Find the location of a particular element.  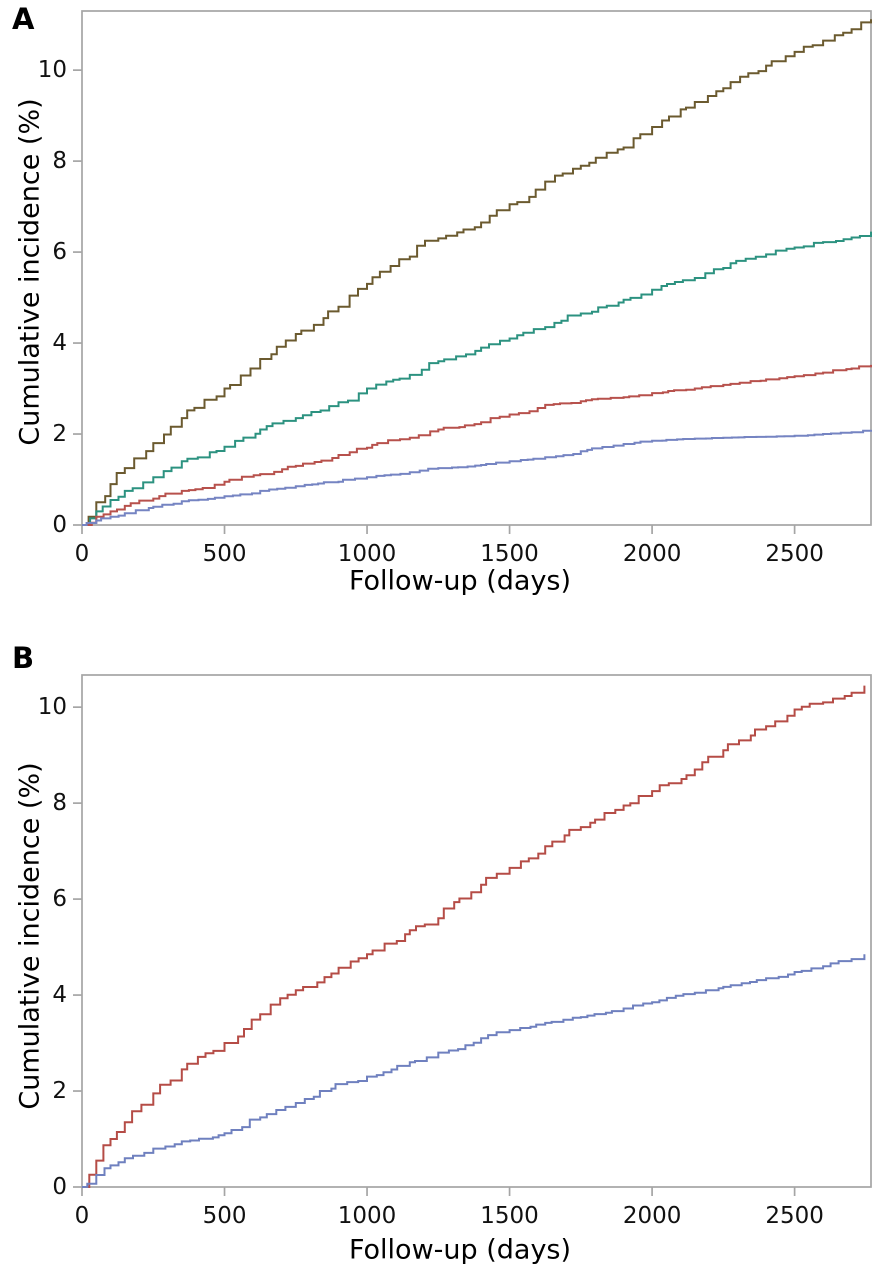

panel-a-y-axis-title: Cumulative incidence (%) is located at coordinates (30, 272).